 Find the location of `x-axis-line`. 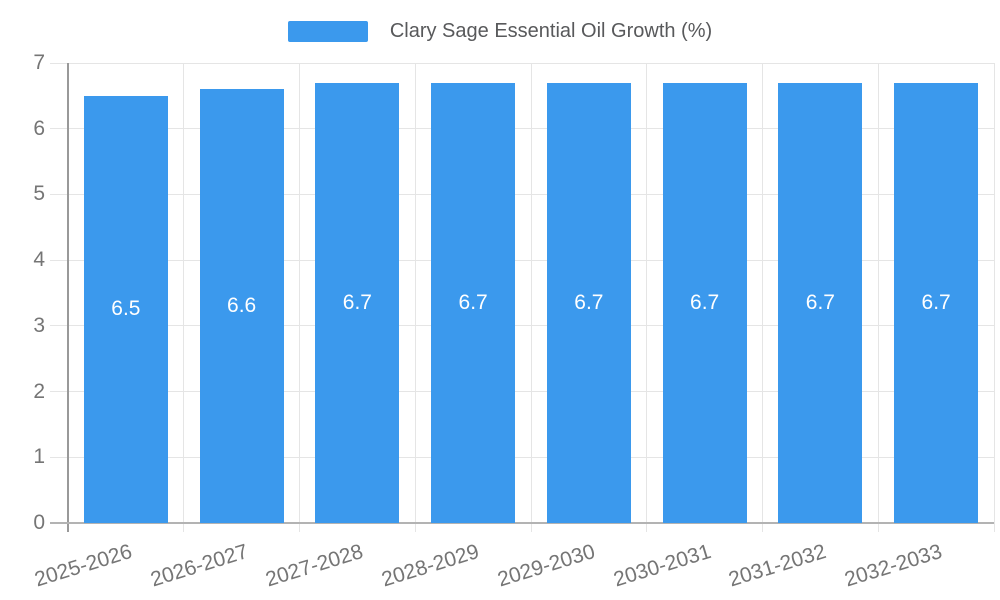

x-axis-line is located at coordinates (522, 523).